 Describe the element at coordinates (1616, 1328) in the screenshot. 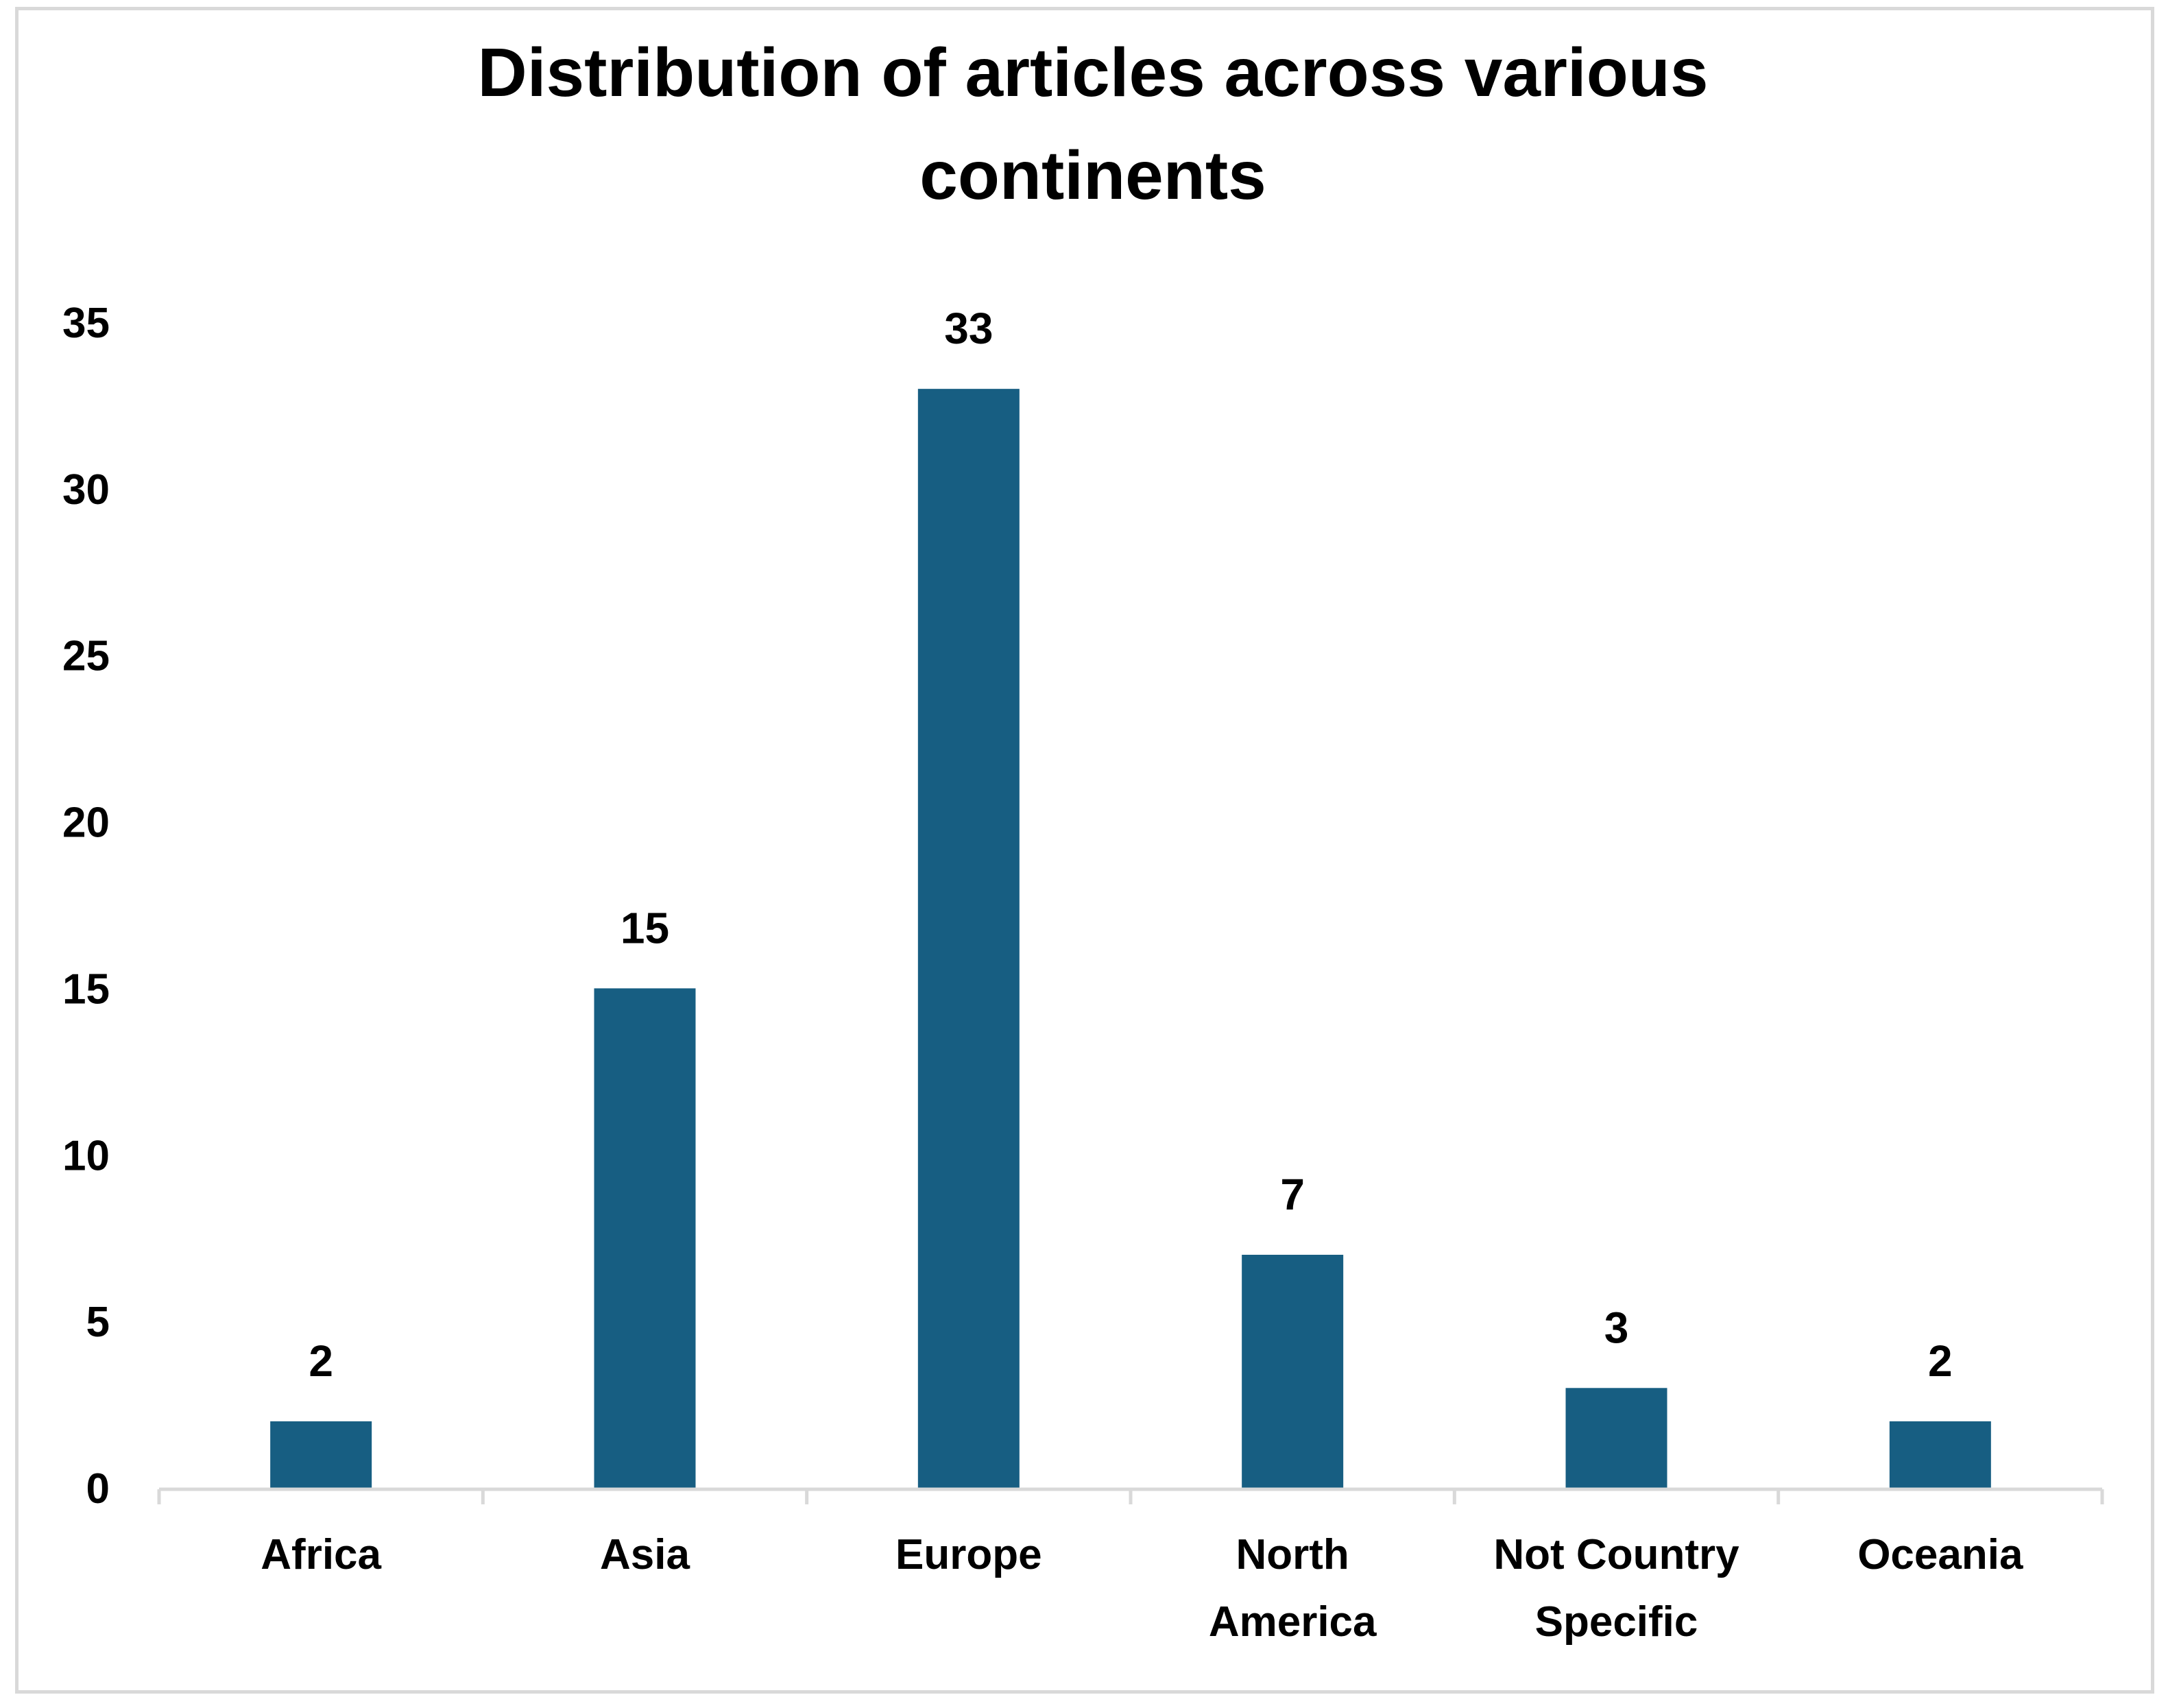

I see `data-label: 3` at that location.